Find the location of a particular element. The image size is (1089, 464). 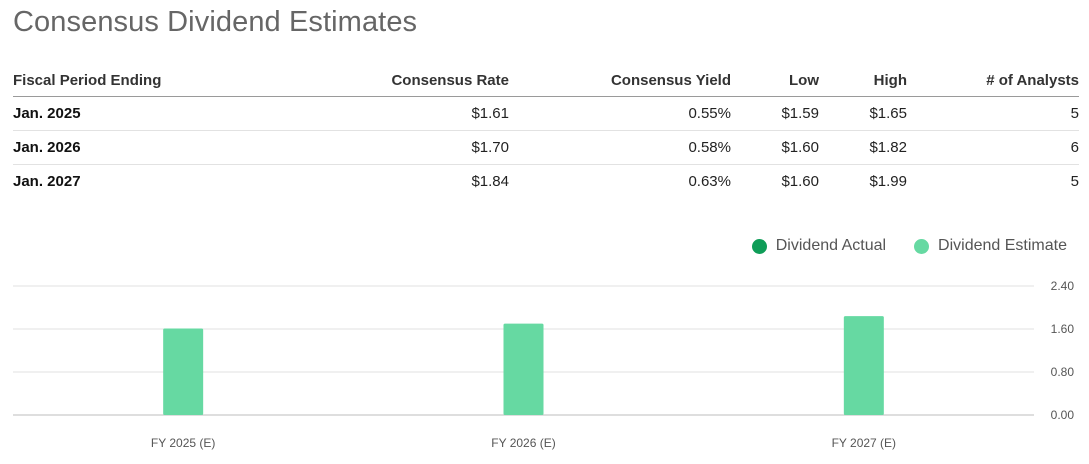

x-tick-label: FY 2026 (E) is located at coordinates (523, 443).